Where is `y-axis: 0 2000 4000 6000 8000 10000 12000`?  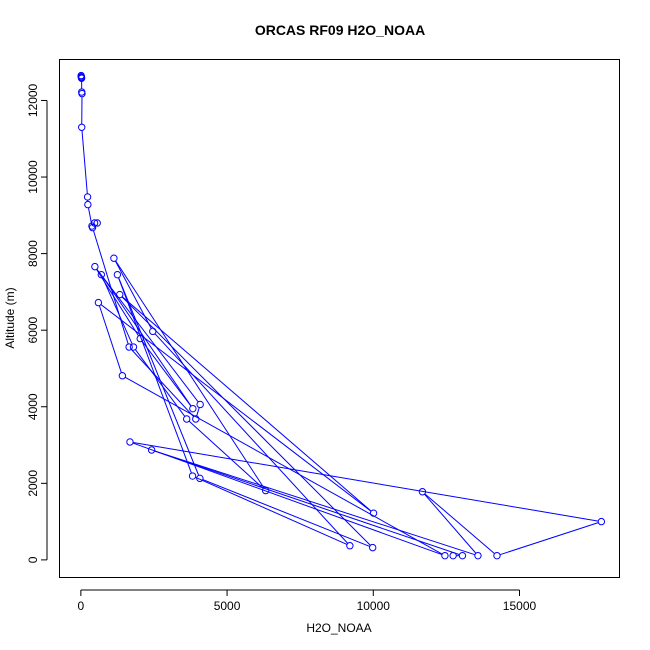 y-axis: 0 2000 4000 6000 8000 10000 12000 is located at coordinates (37, 323).